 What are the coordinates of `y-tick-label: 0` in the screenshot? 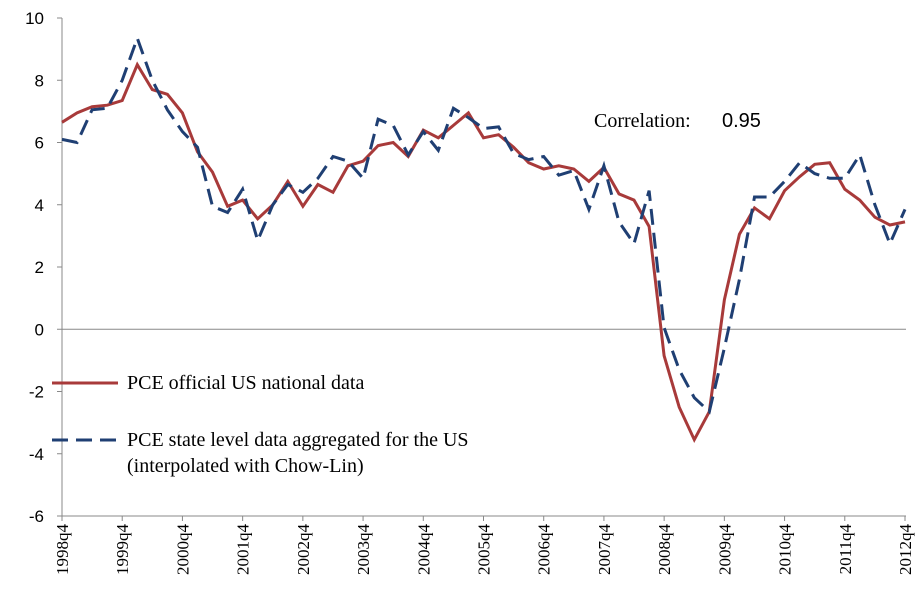 It's located at (39, 329).